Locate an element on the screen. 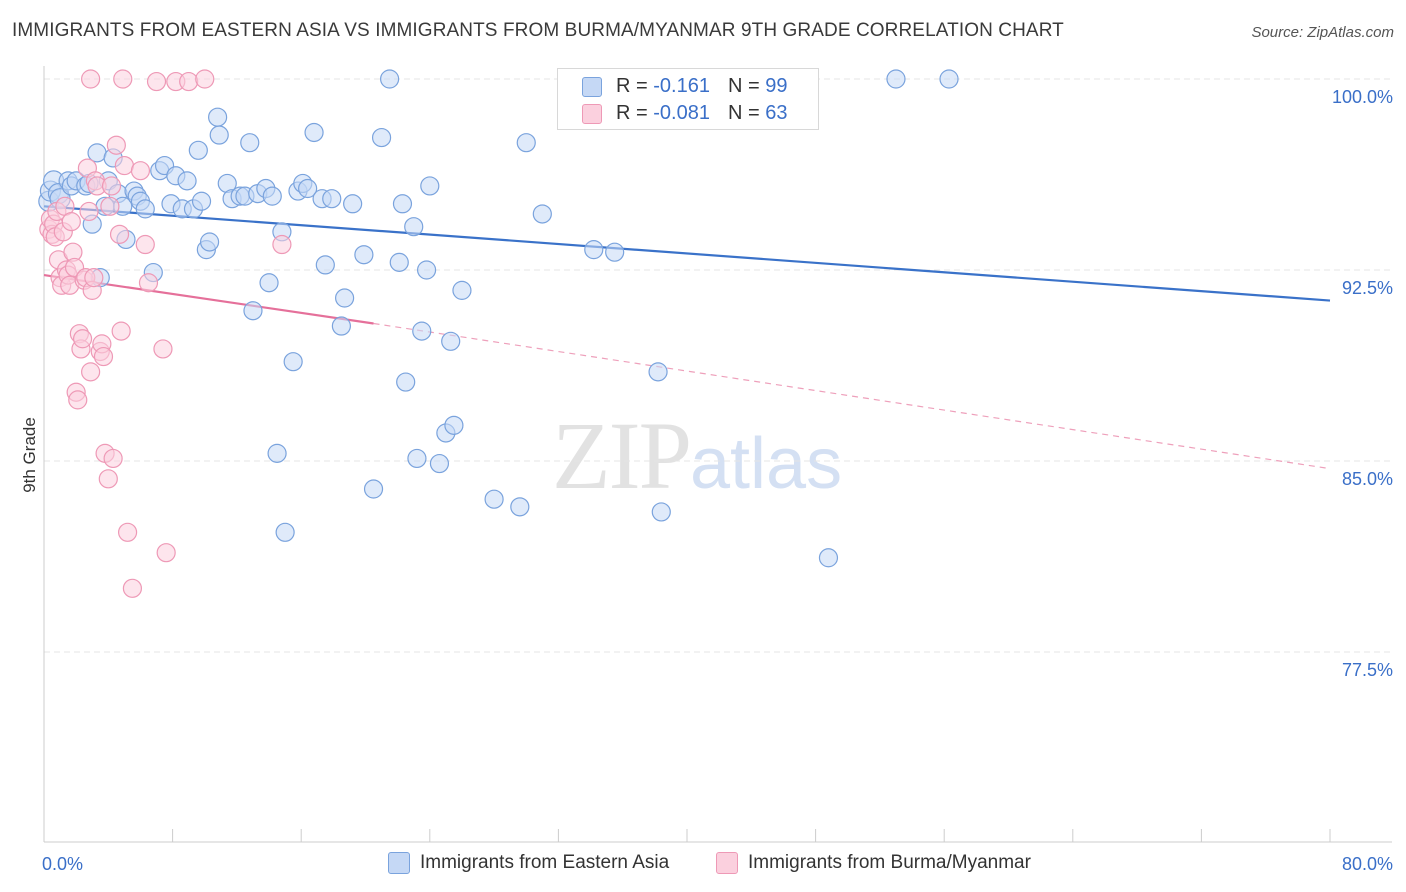 The width and height of the screenshot is (1406, 892). y-axis-label: 9th Grade is located at coordinates (29, 455).